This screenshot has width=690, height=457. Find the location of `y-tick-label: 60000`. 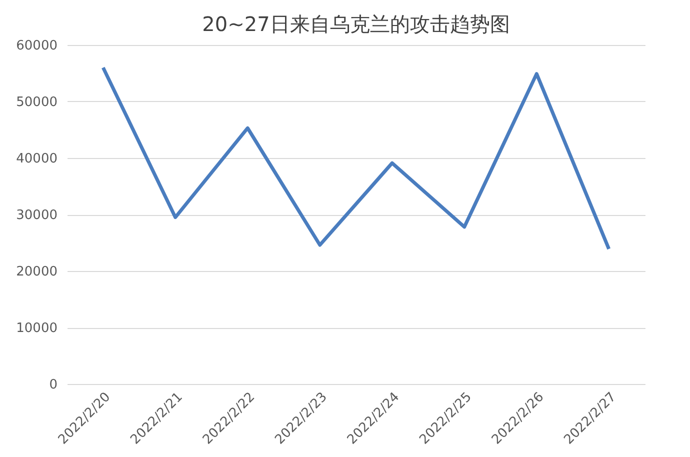

y-tick-label: 60000 is located at coordinates (37, 46).